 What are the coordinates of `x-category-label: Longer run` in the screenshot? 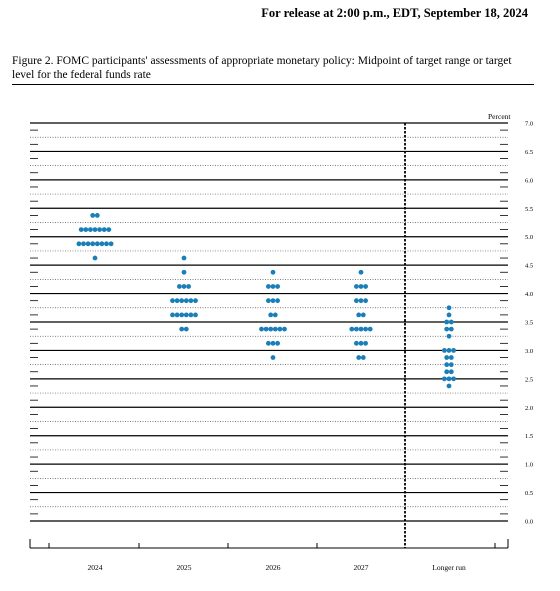 It's located at (449, 567).